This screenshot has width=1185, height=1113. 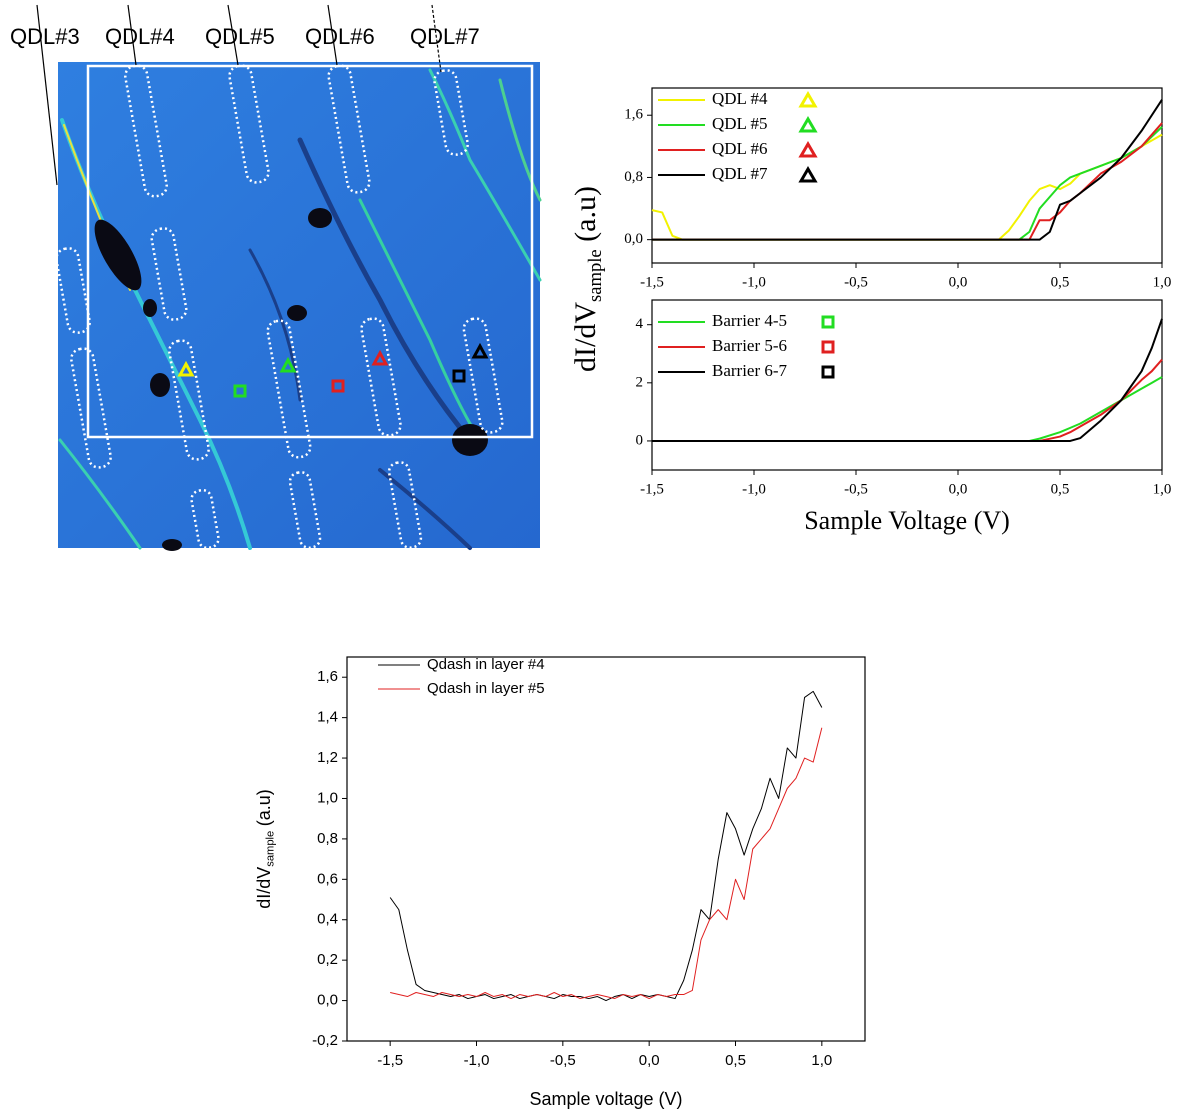 What do you see at coordinates (640, 324) in the screenshot?
I see `y-tick-label: 4` at bounding box center [640, 324].